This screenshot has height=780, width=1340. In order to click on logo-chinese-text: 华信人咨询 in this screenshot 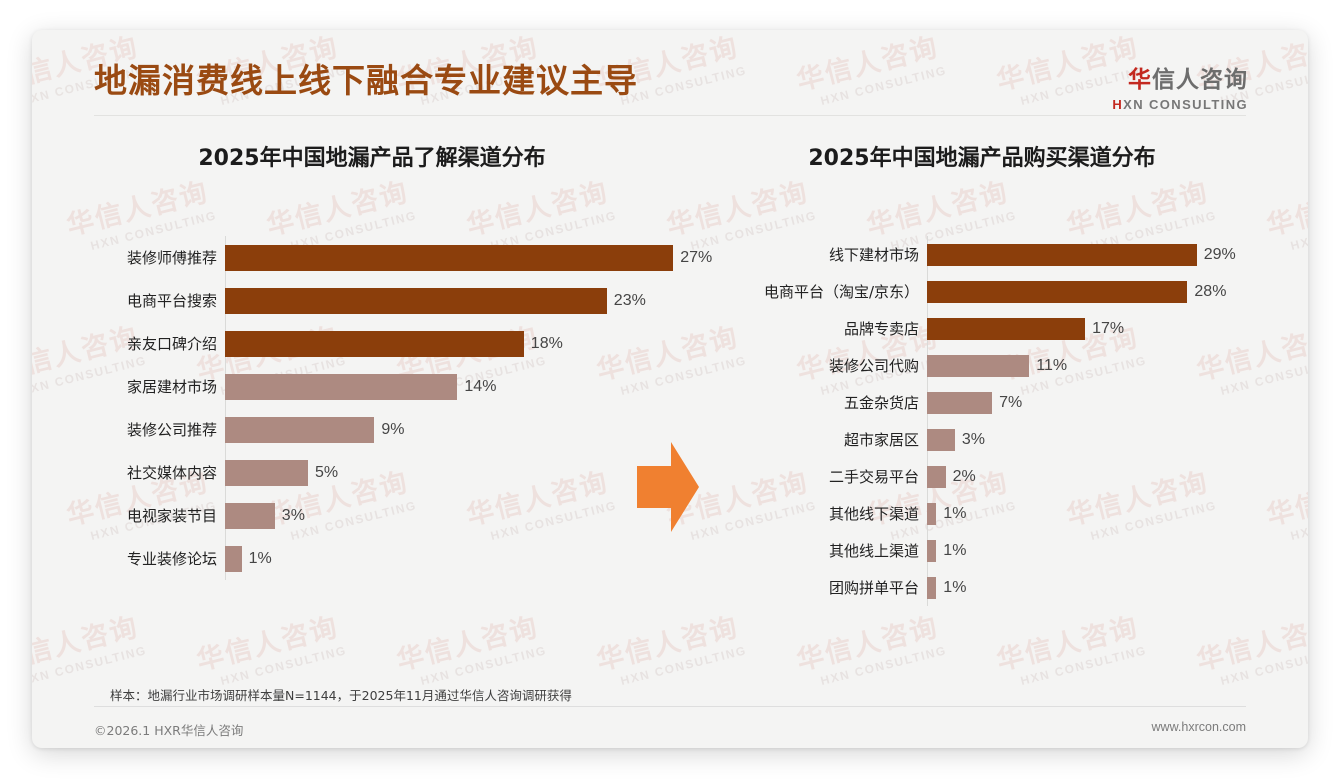, I will do `click(1180, 77)`.